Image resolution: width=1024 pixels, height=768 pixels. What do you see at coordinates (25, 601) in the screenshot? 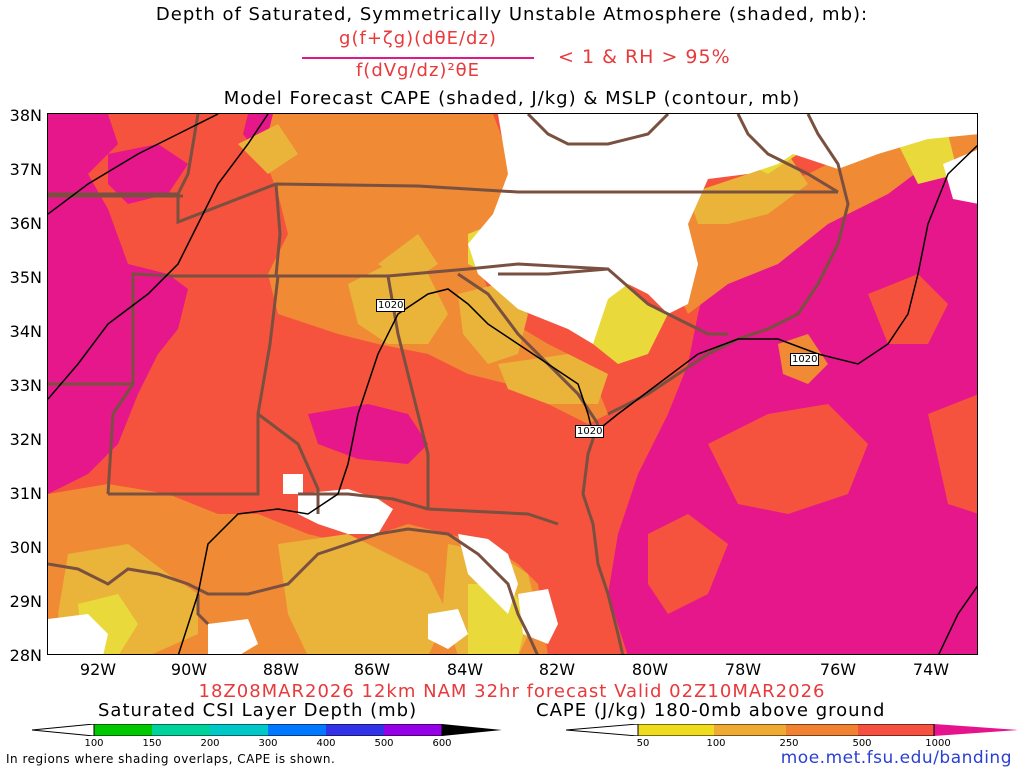
I see `lat-label: 29N` at bounding box center [25, 601].